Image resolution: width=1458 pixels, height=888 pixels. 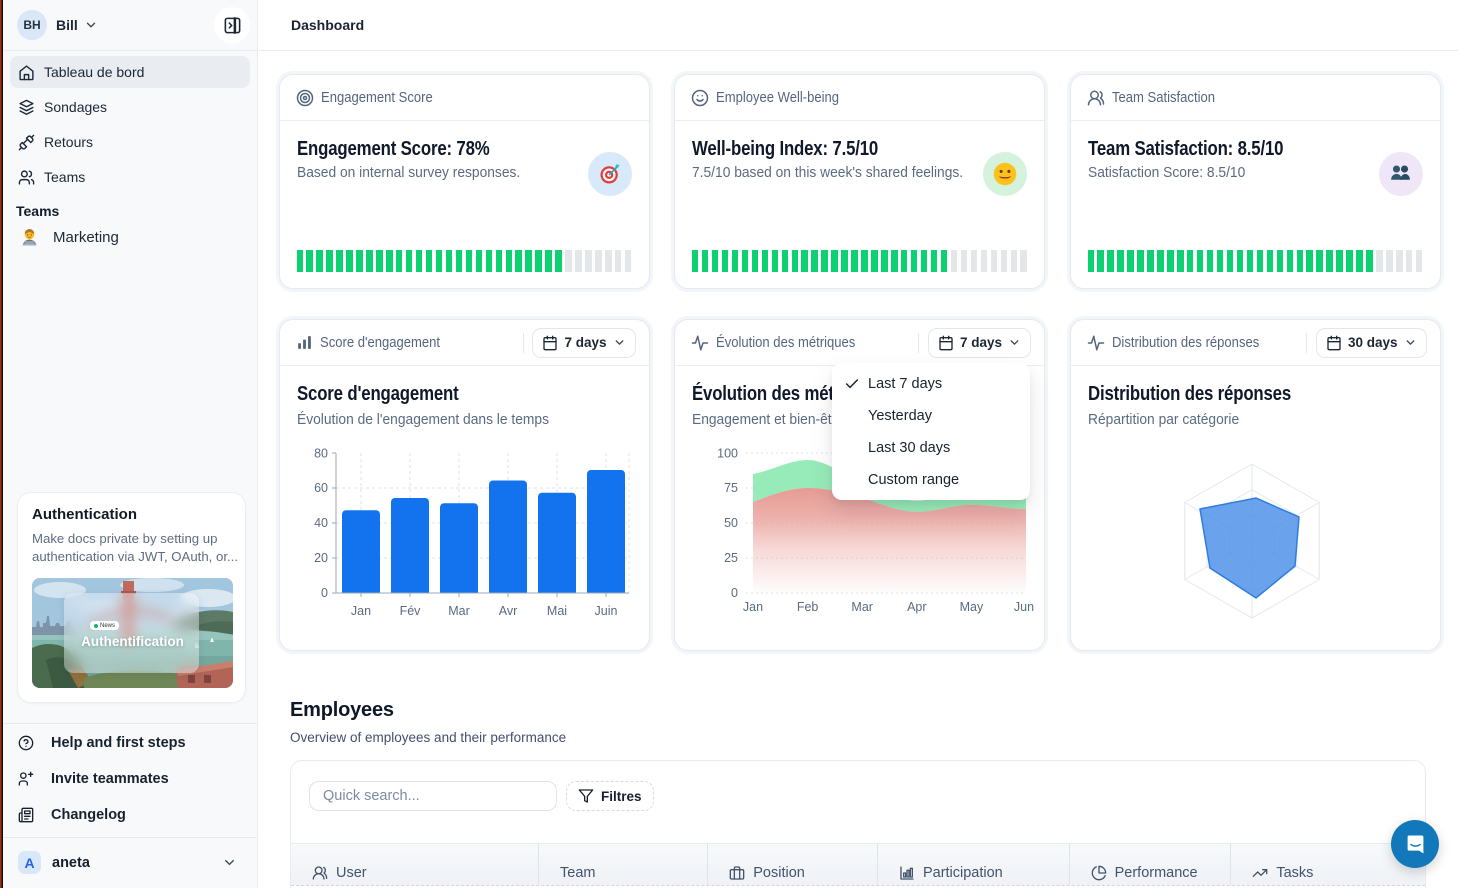 I want to click on svg-text: Feb, so click(x=808, y=607).